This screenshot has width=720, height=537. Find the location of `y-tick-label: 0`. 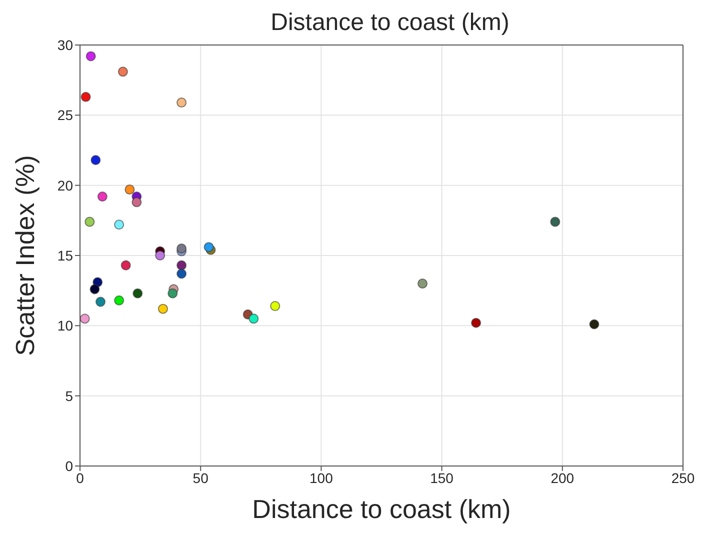

y-tick-label: 0 is located at coordinates (69, 466).